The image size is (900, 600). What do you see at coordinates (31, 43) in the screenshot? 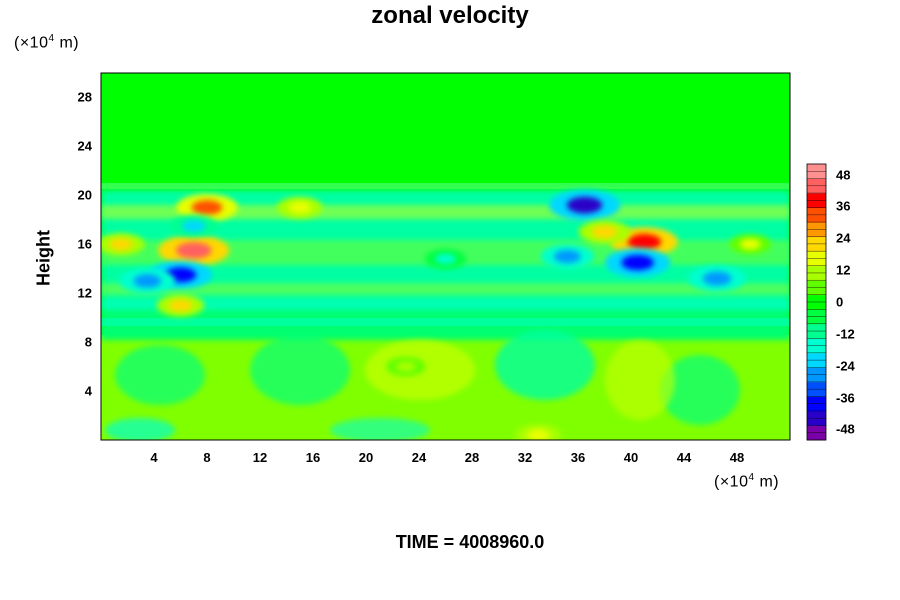
I see `y-unit-prefix: (×10` at bounding box center [31, 43].